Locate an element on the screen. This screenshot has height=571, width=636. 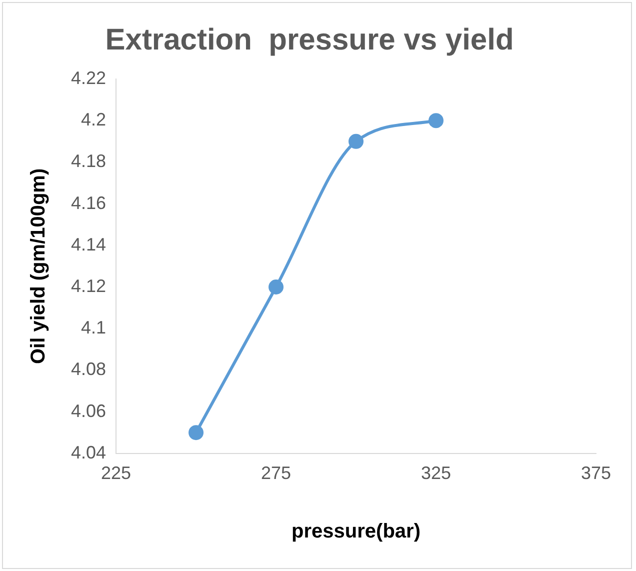
y-axis-title: Oil yield (gm/100gm) is located at coordinates (39, 266).